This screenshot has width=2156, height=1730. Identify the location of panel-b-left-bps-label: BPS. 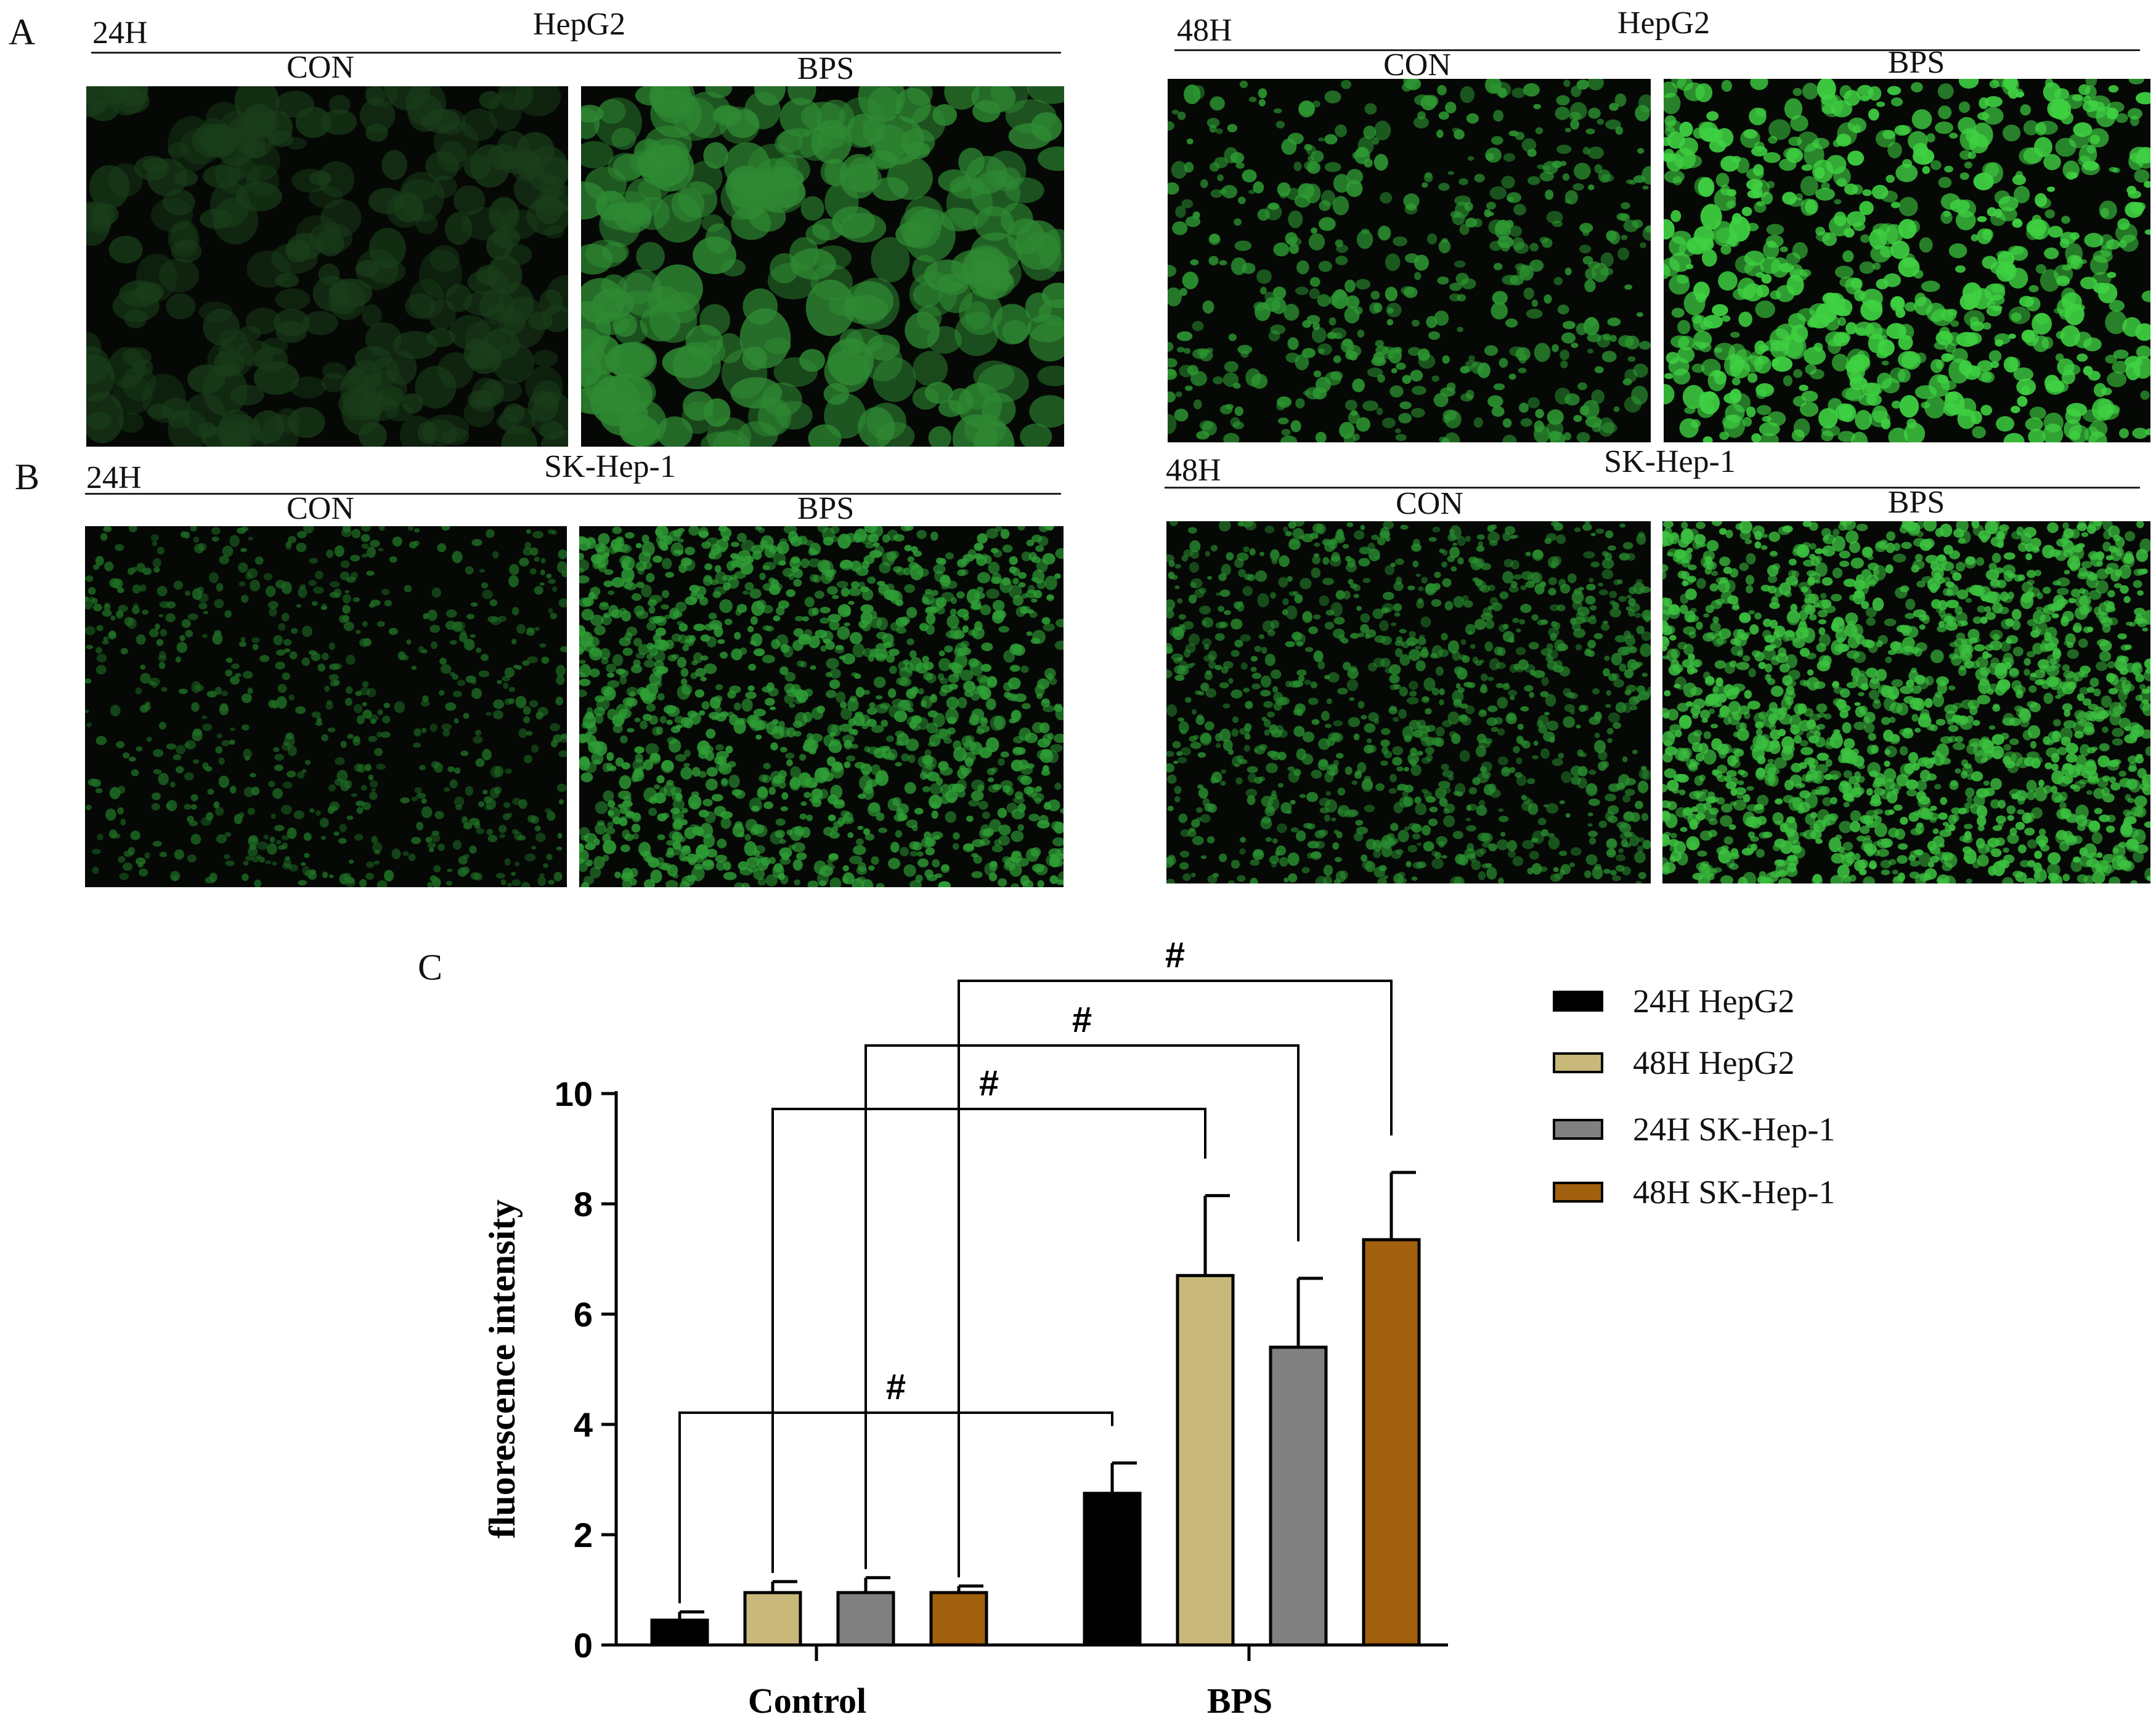
(826, 509).